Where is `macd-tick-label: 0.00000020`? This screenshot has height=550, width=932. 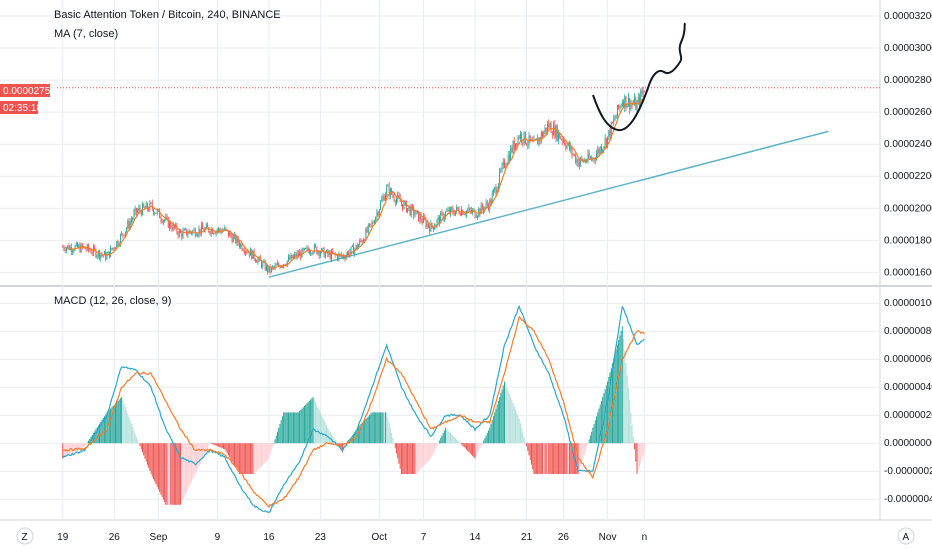
macd-tick-label: 0.00000020 is located at coordinates (908, 415).